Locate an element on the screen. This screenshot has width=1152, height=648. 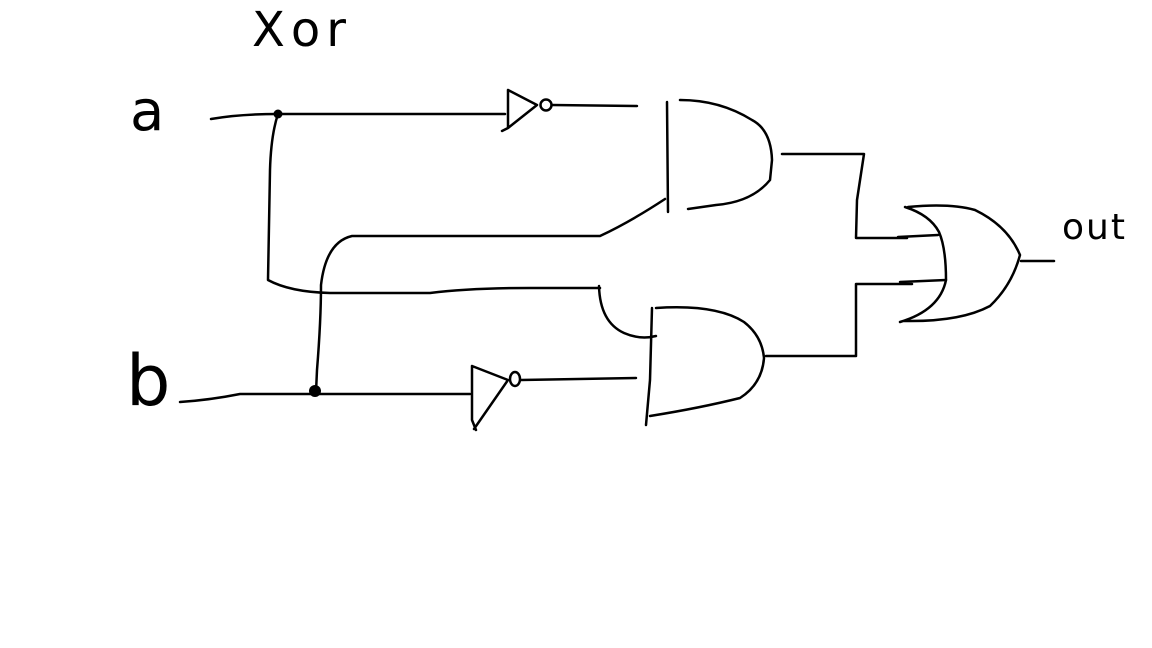
input-label-b: b is located at coordinates (148, 381).